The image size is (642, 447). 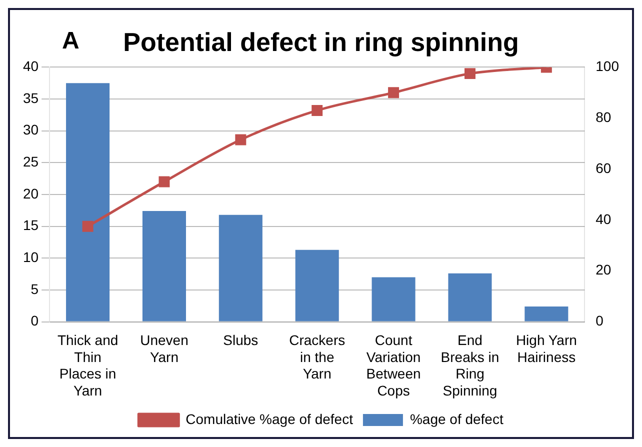 What do you see at coordinates (470, 365) in the screenshot?
I see `x-tick-label: End Breaks in Ring Spinning` at bounding box center [470, 365].